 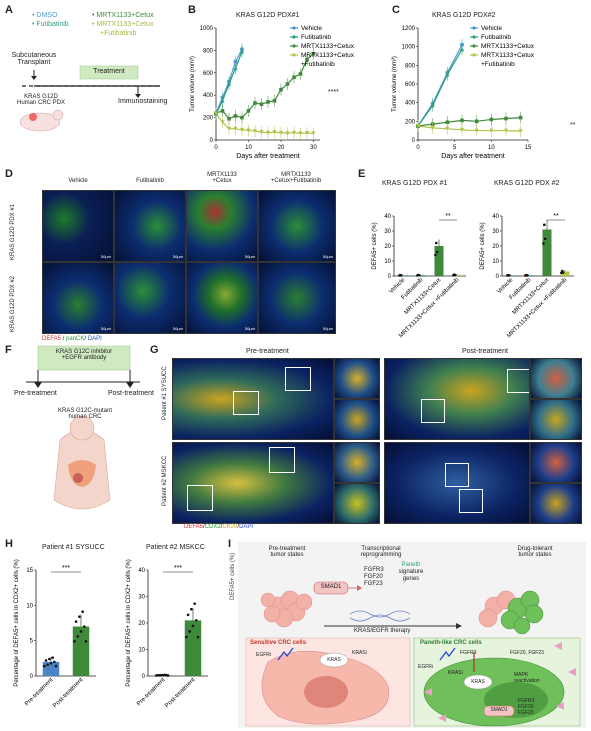 I want to click on legend-label: +Futibatinib, so click(x=318, y=64).